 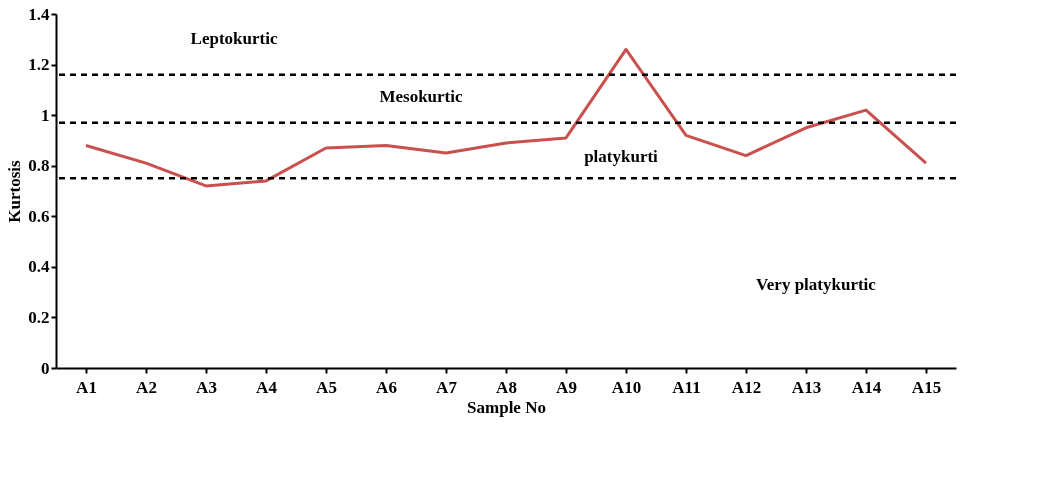 What do you see at coordinates (234, 38) in the screenshot?
I see `annotation: Leptokurtic` at bounding box center [234, 38].